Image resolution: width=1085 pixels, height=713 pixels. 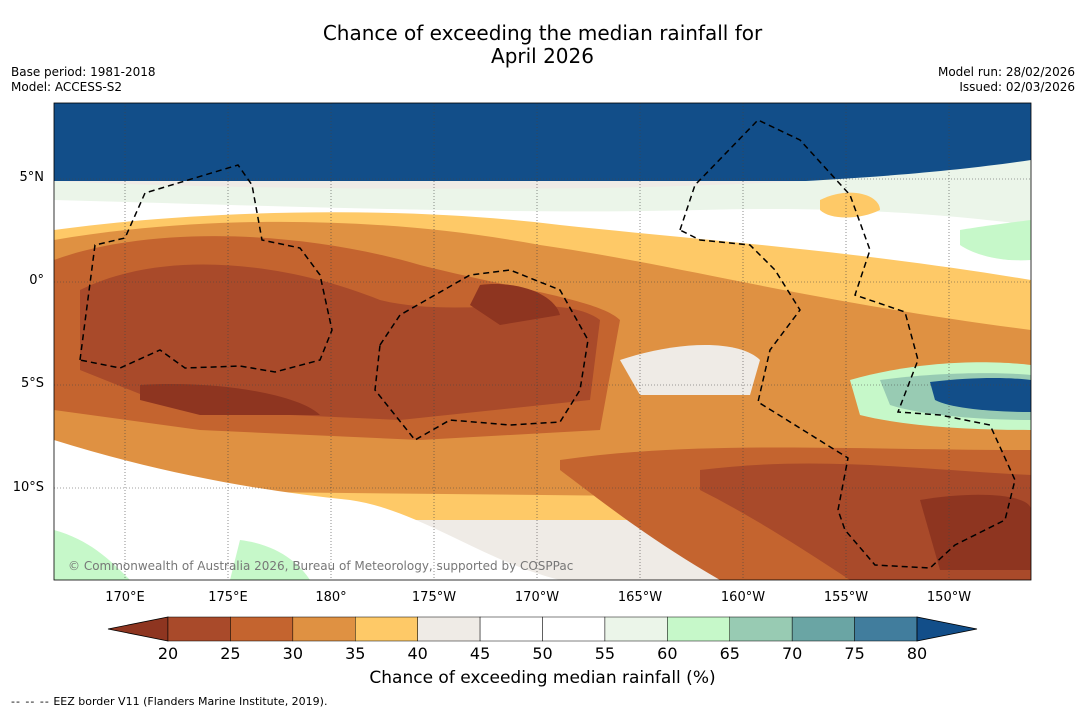 What do you see at coordinates (417, 653) in the screenshot?
I see `colorbar-tick-label: 40` at bounding box center [417, 653].